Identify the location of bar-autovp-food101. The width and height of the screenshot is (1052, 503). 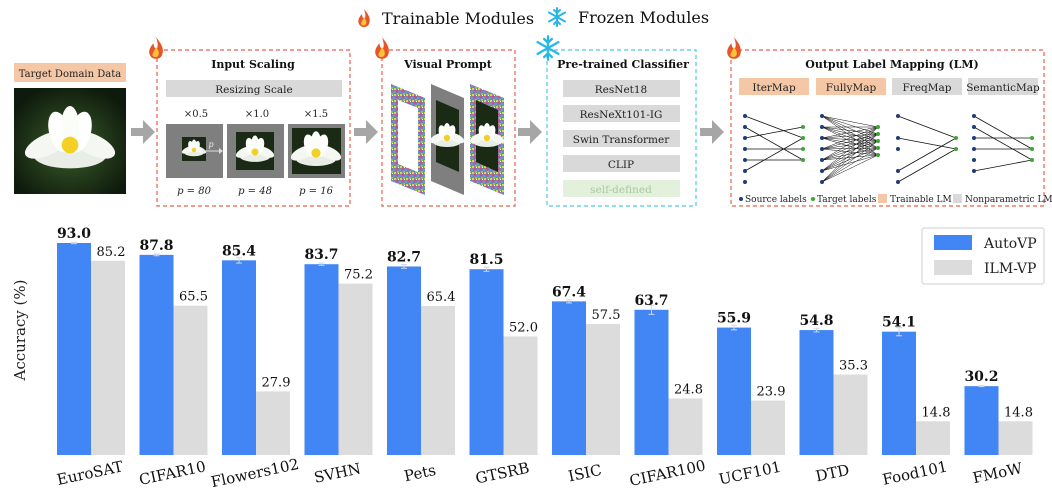
(899, 393).